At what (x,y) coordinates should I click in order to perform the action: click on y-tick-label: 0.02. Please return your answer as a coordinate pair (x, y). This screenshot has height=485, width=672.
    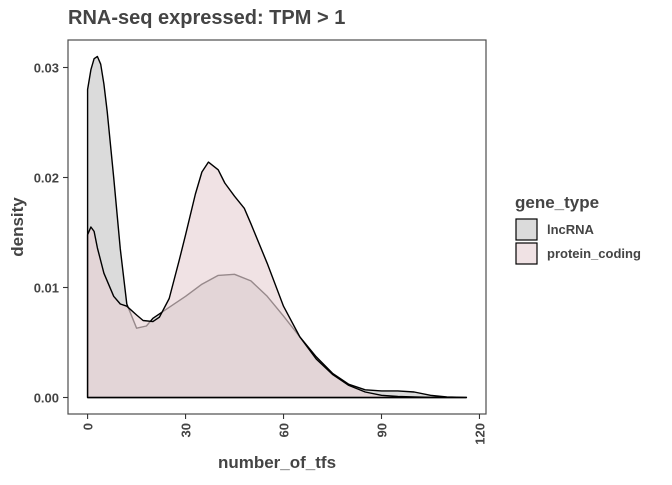
    Looking at the image, I should click on (46, 178).